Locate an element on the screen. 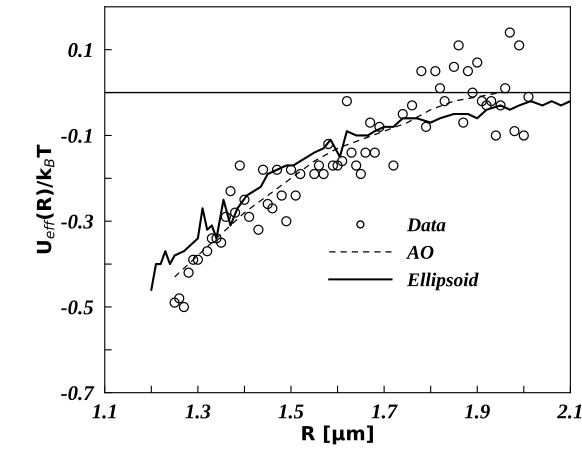  x-tick-label: 1.7 is located at coordinates (385, 411).